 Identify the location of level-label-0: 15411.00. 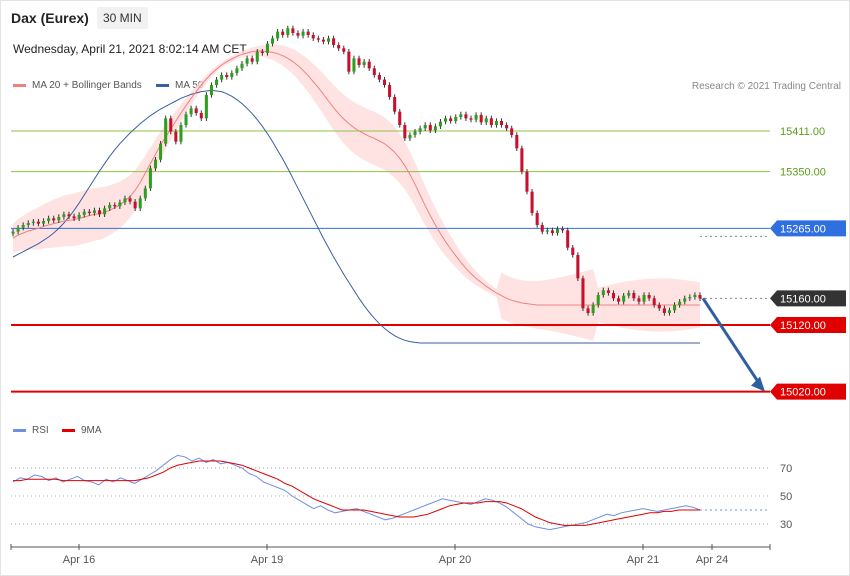
(802, 132).